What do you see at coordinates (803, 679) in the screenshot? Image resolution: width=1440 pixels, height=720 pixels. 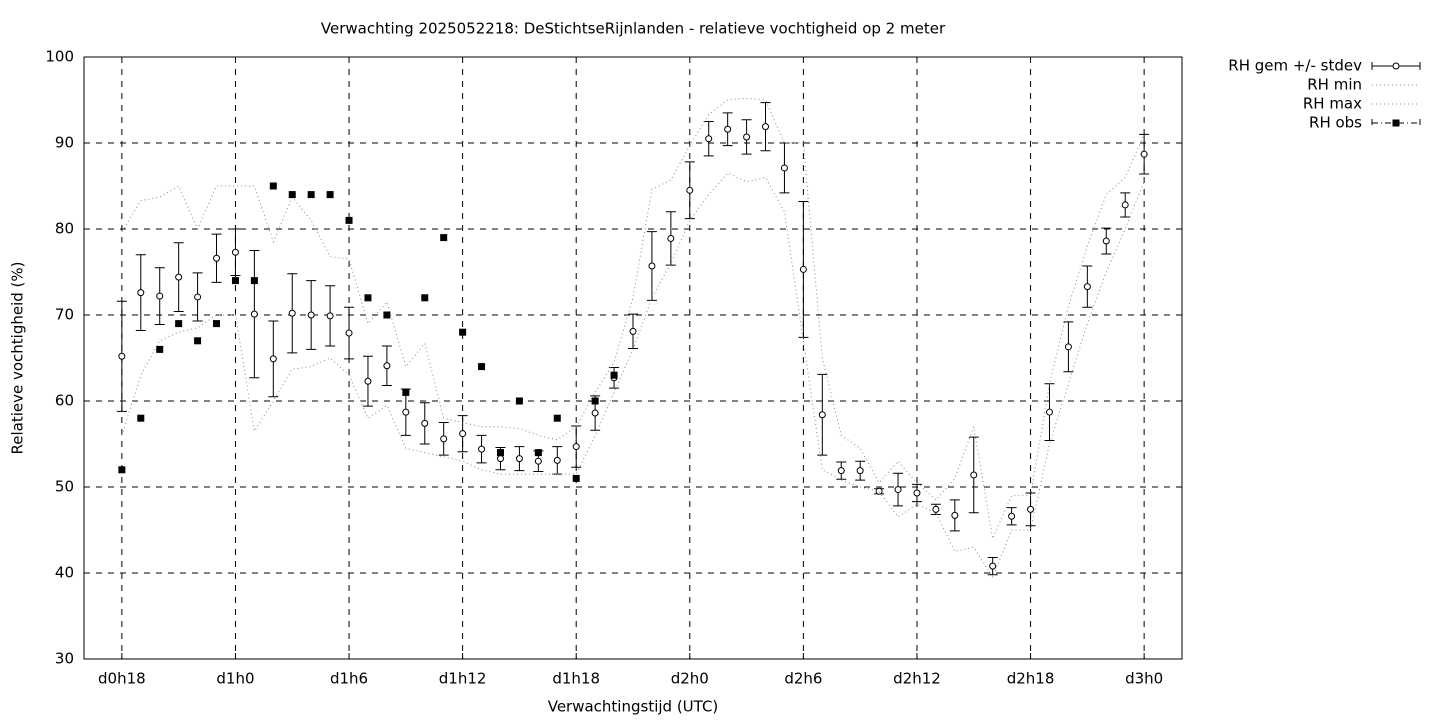 I see `x-tick-label: d2h6` at bounding box center [803, 679].